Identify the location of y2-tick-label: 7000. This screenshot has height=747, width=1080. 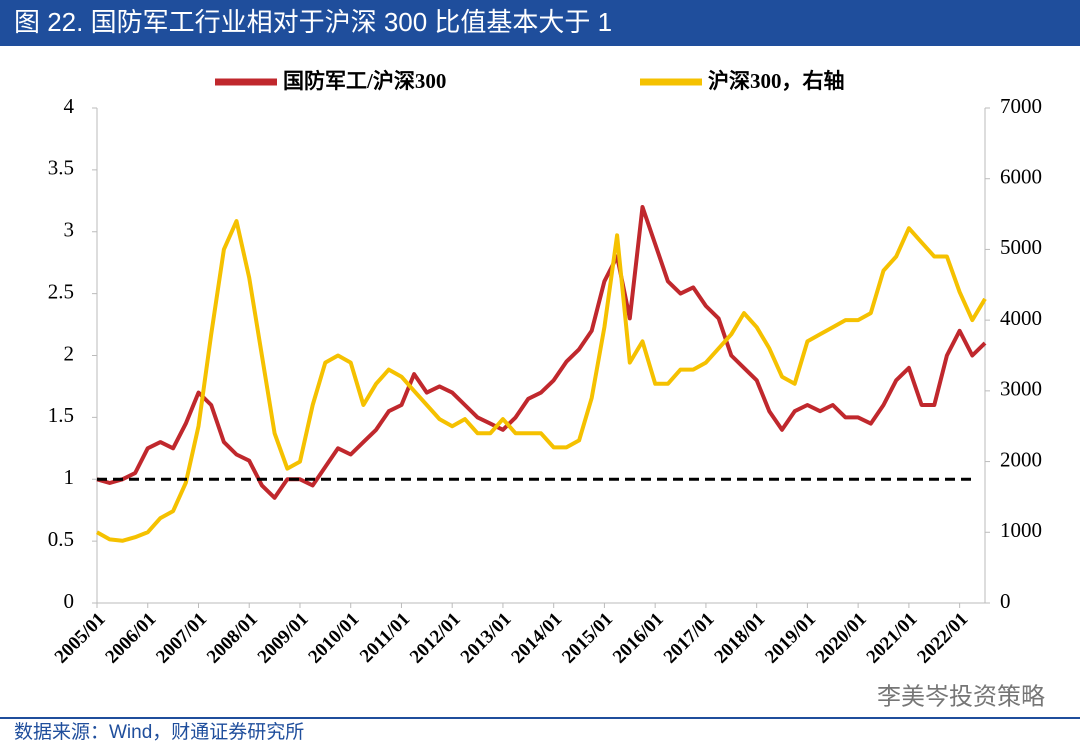
(1021, 106).